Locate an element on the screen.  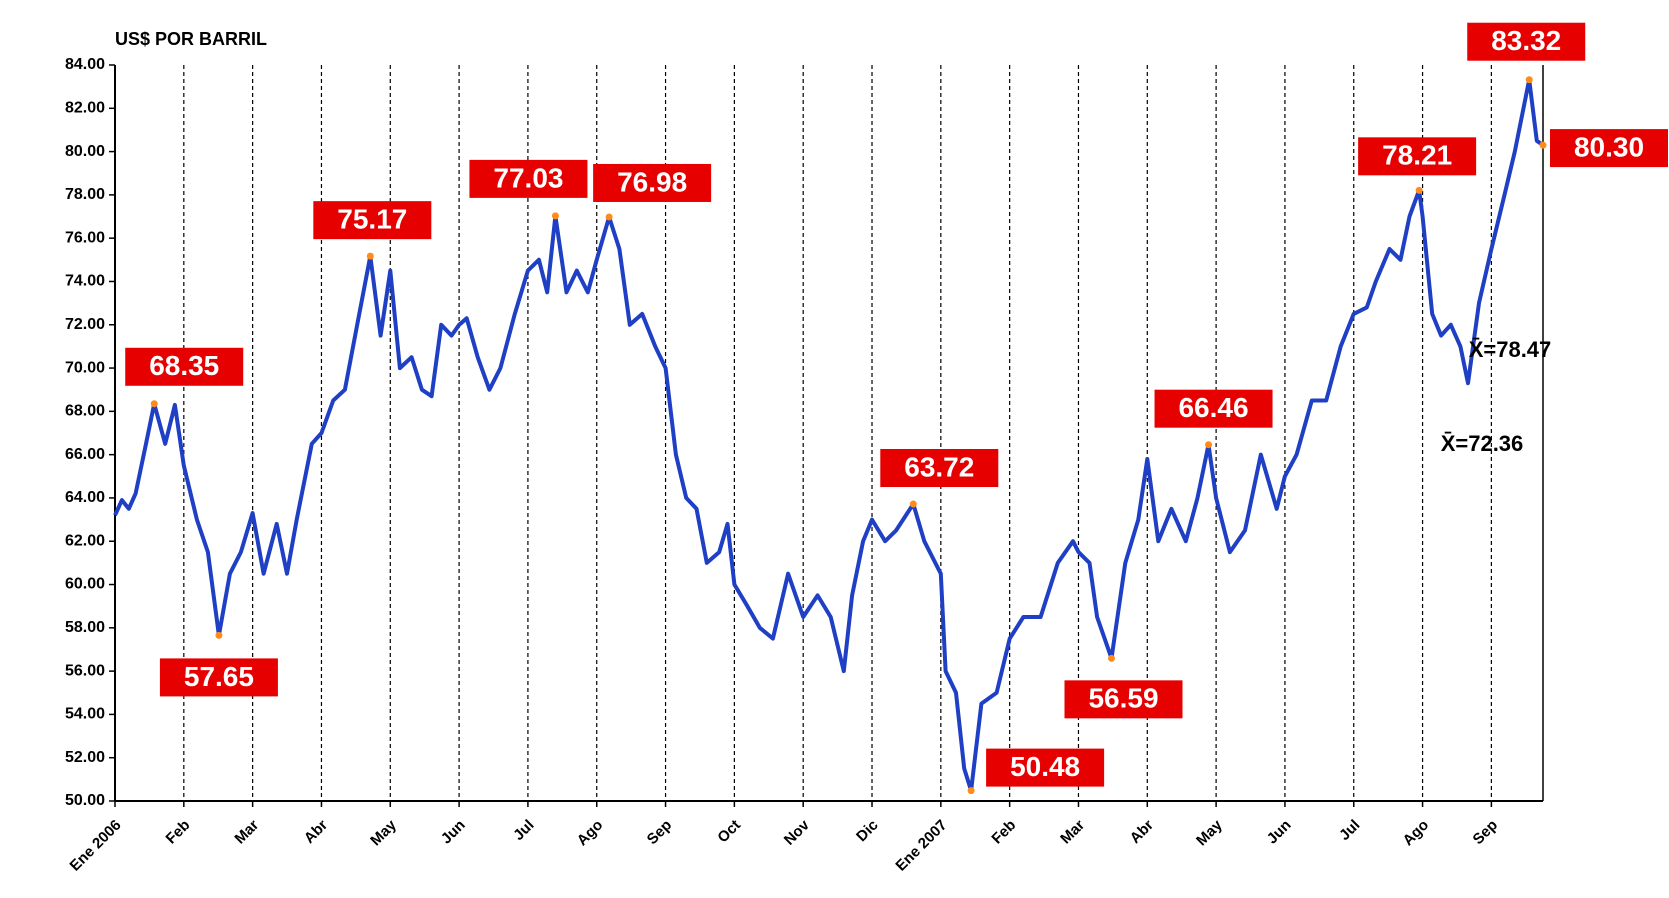
chart-title: US$ POR BARRIL is located at coordinates (191, 39).